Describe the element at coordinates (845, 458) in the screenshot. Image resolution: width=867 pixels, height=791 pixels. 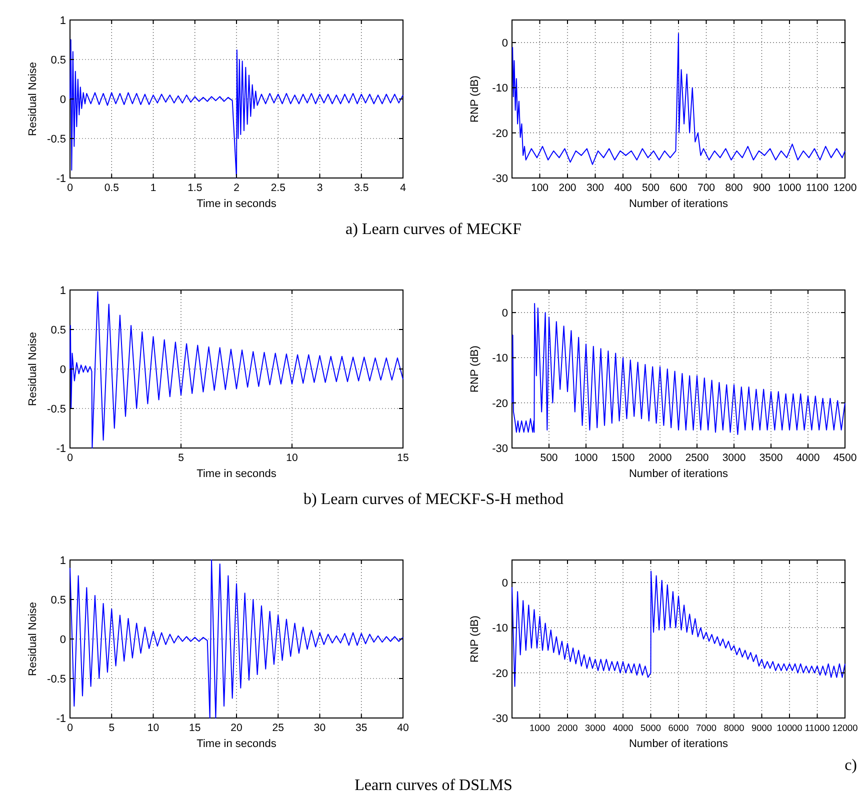
I see `x-tick-label: 4500` at that location.